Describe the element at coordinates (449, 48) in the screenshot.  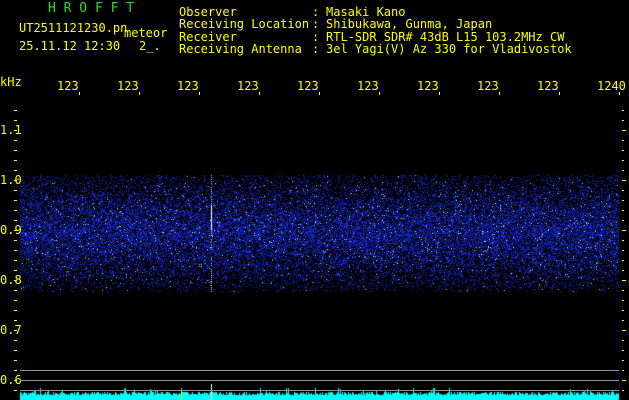
I see `info-value: 3el Yagi(V) Az 330 for Vladivostok` at that location.